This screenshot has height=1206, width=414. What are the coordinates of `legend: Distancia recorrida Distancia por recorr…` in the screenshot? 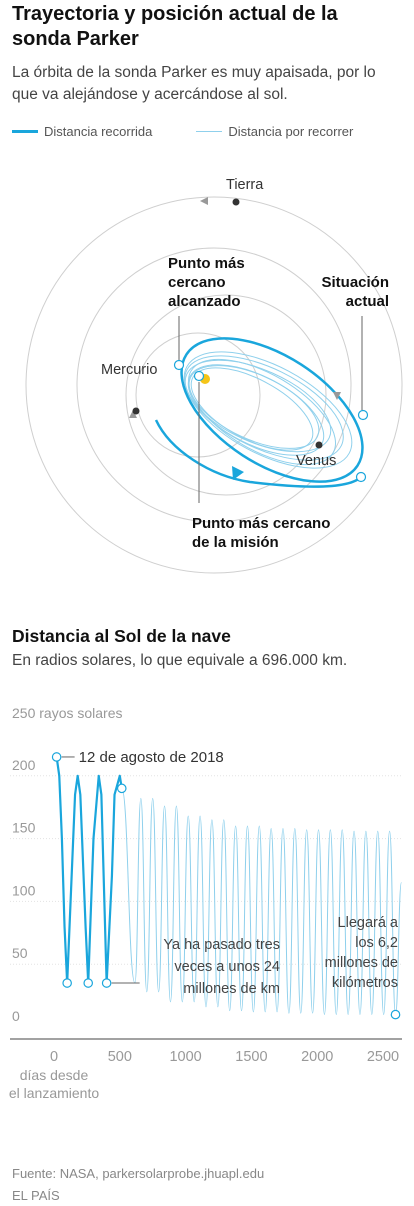 It's located at (182, 131).